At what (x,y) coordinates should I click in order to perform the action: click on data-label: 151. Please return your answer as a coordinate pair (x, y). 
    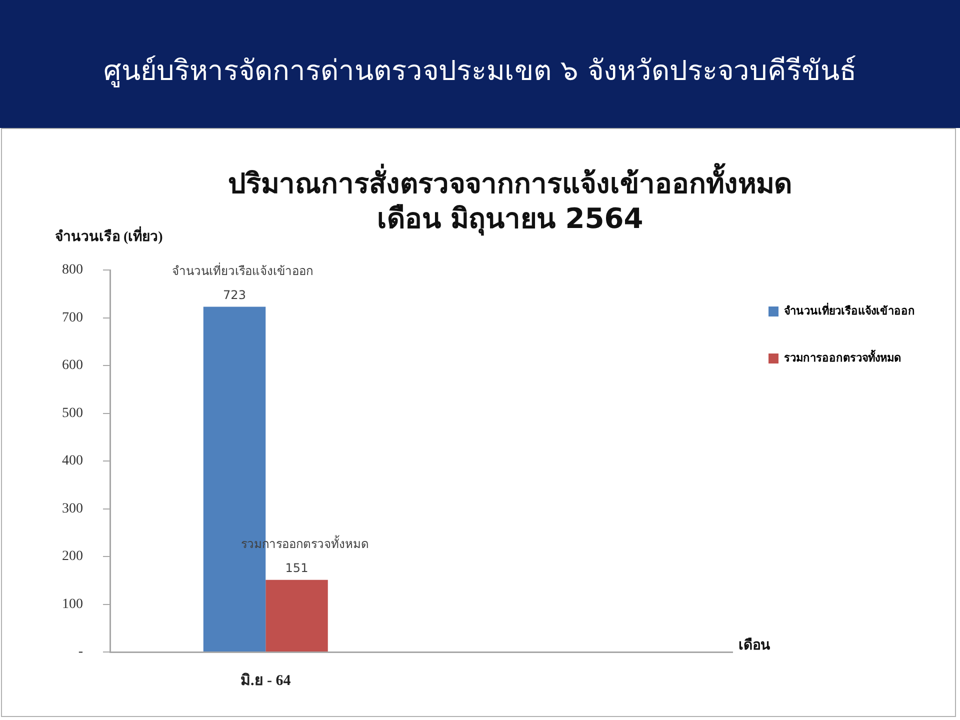
    Looking at the image, I should click on (296, 568).